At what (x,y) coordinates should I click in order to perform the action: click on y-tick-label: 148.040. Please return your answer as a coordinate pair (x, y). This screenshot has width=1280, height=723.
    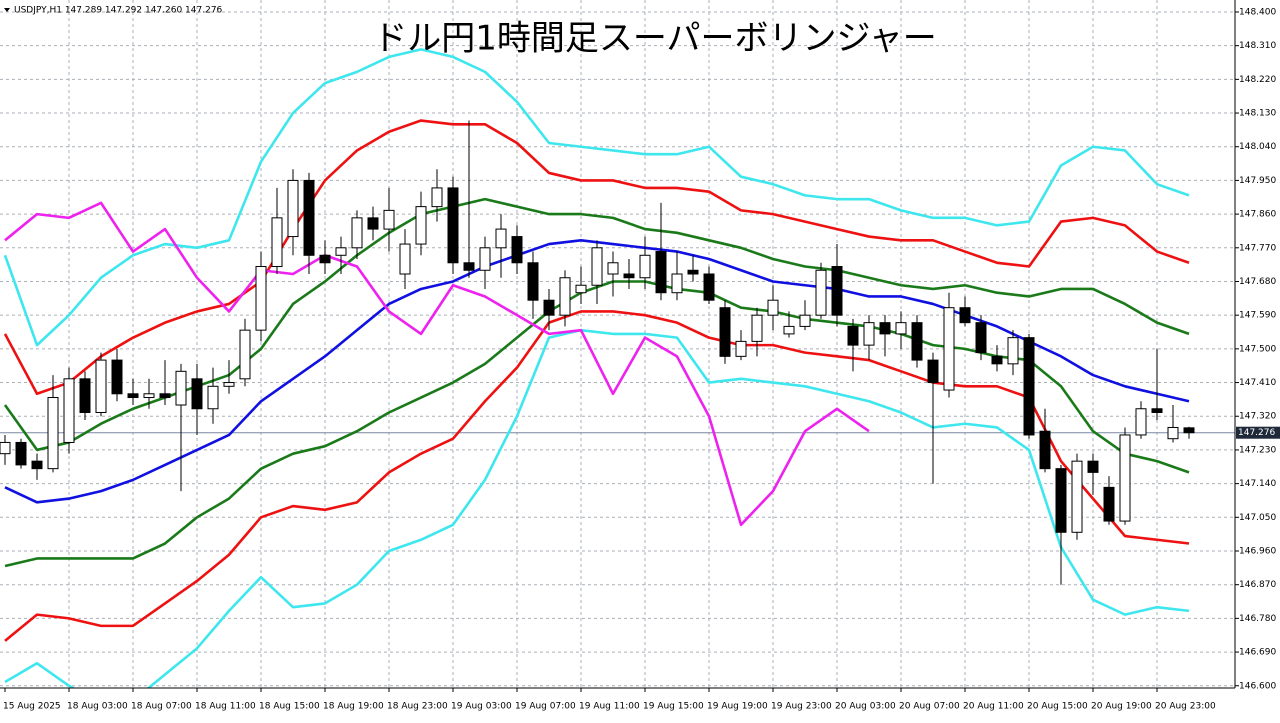
    Looking at the image, I should click on (1257, 147).